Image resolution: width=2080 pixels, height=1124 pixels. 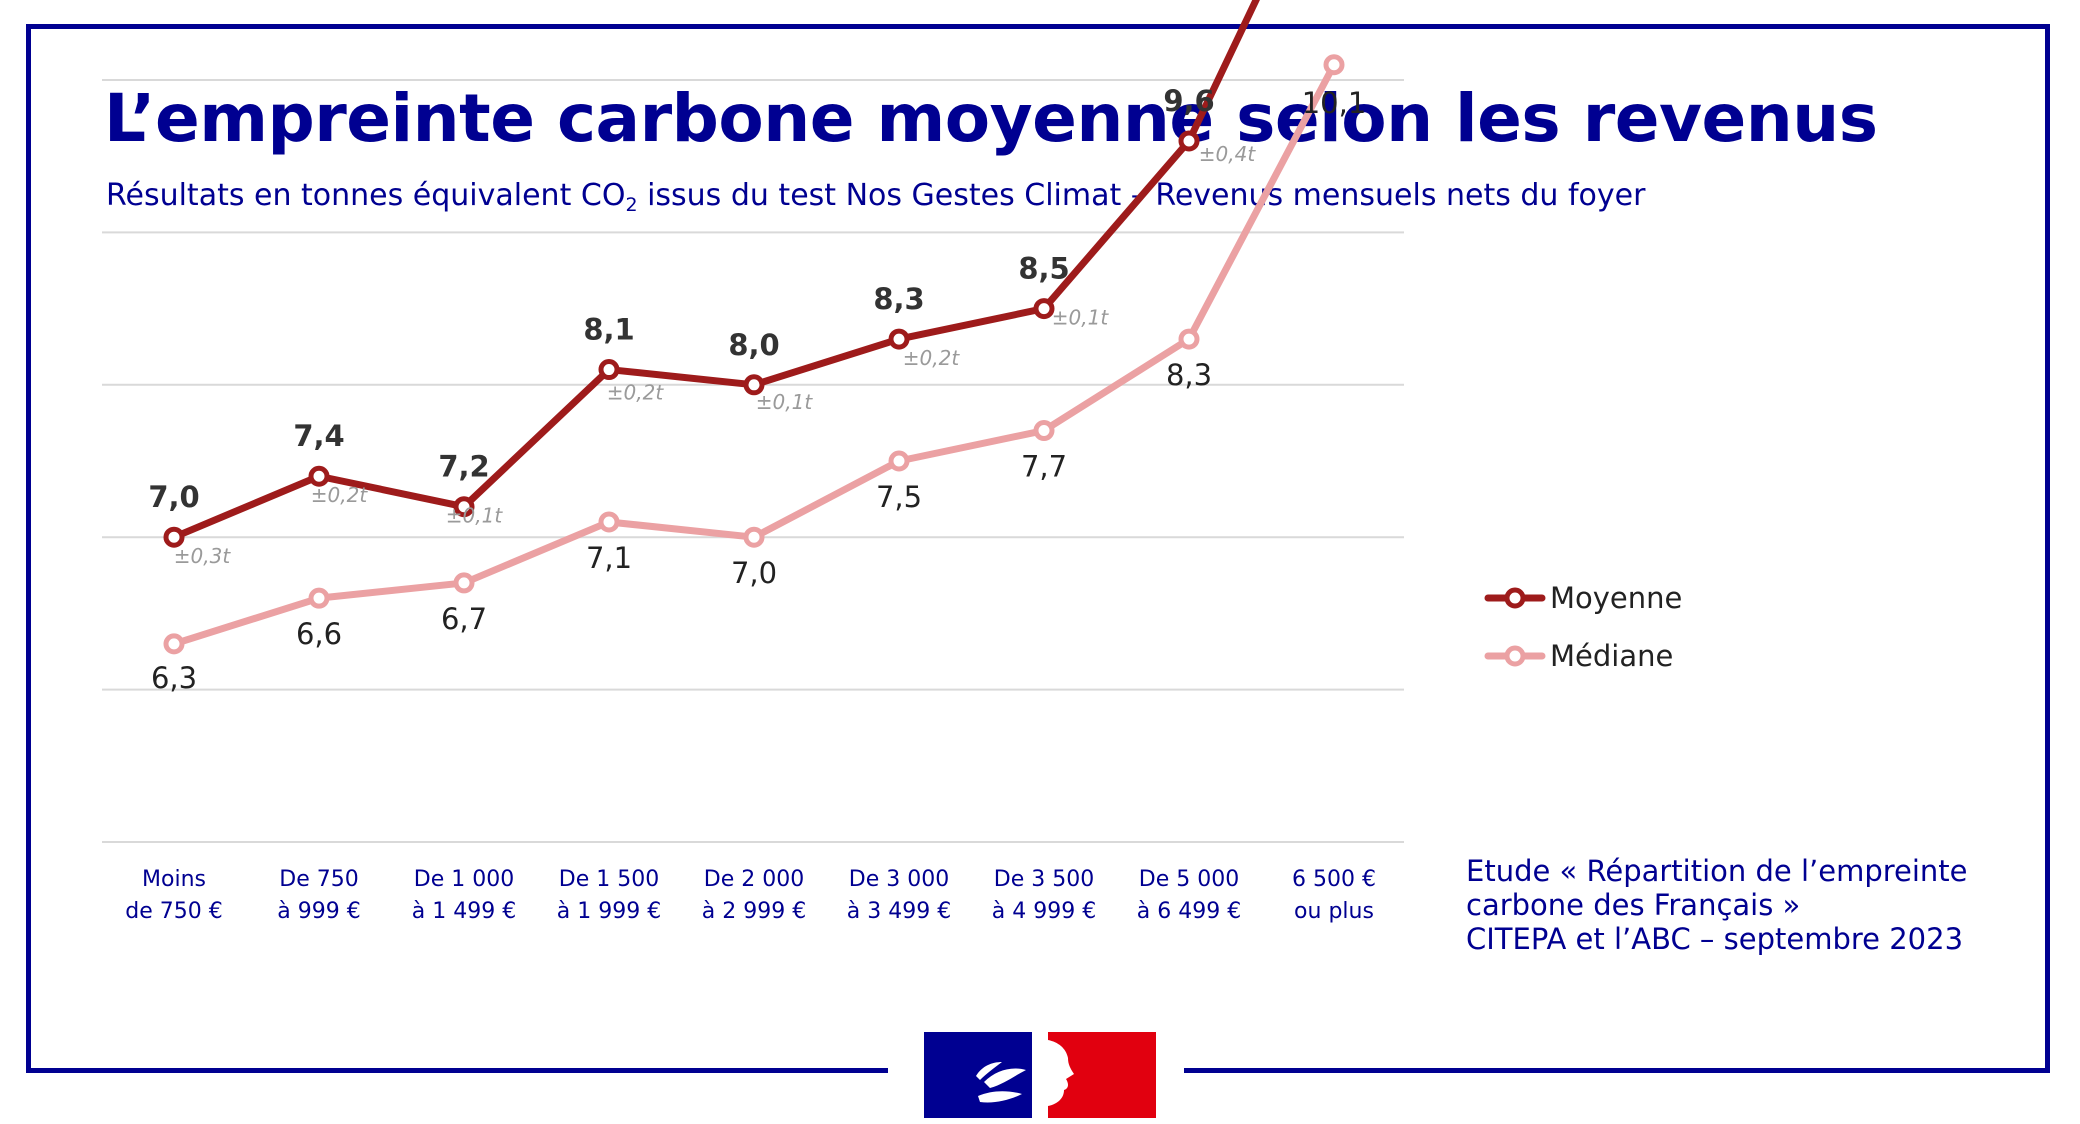 I want to click on x-tick-label: De 5 000, so click(x=1189, y=879).